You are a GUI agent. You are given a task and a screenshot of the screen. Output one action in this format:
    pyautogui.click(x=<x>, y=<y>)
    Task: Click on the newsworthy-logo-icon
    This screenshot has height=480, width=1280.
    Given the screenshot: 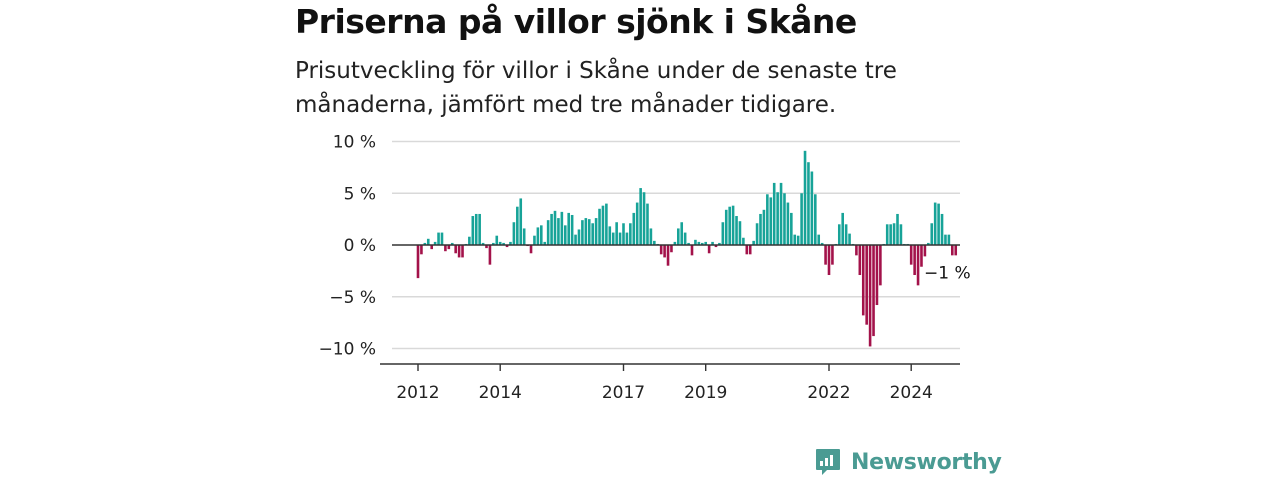 What is the action you would take?
    pyautogui.click(x=828, y=462)
    